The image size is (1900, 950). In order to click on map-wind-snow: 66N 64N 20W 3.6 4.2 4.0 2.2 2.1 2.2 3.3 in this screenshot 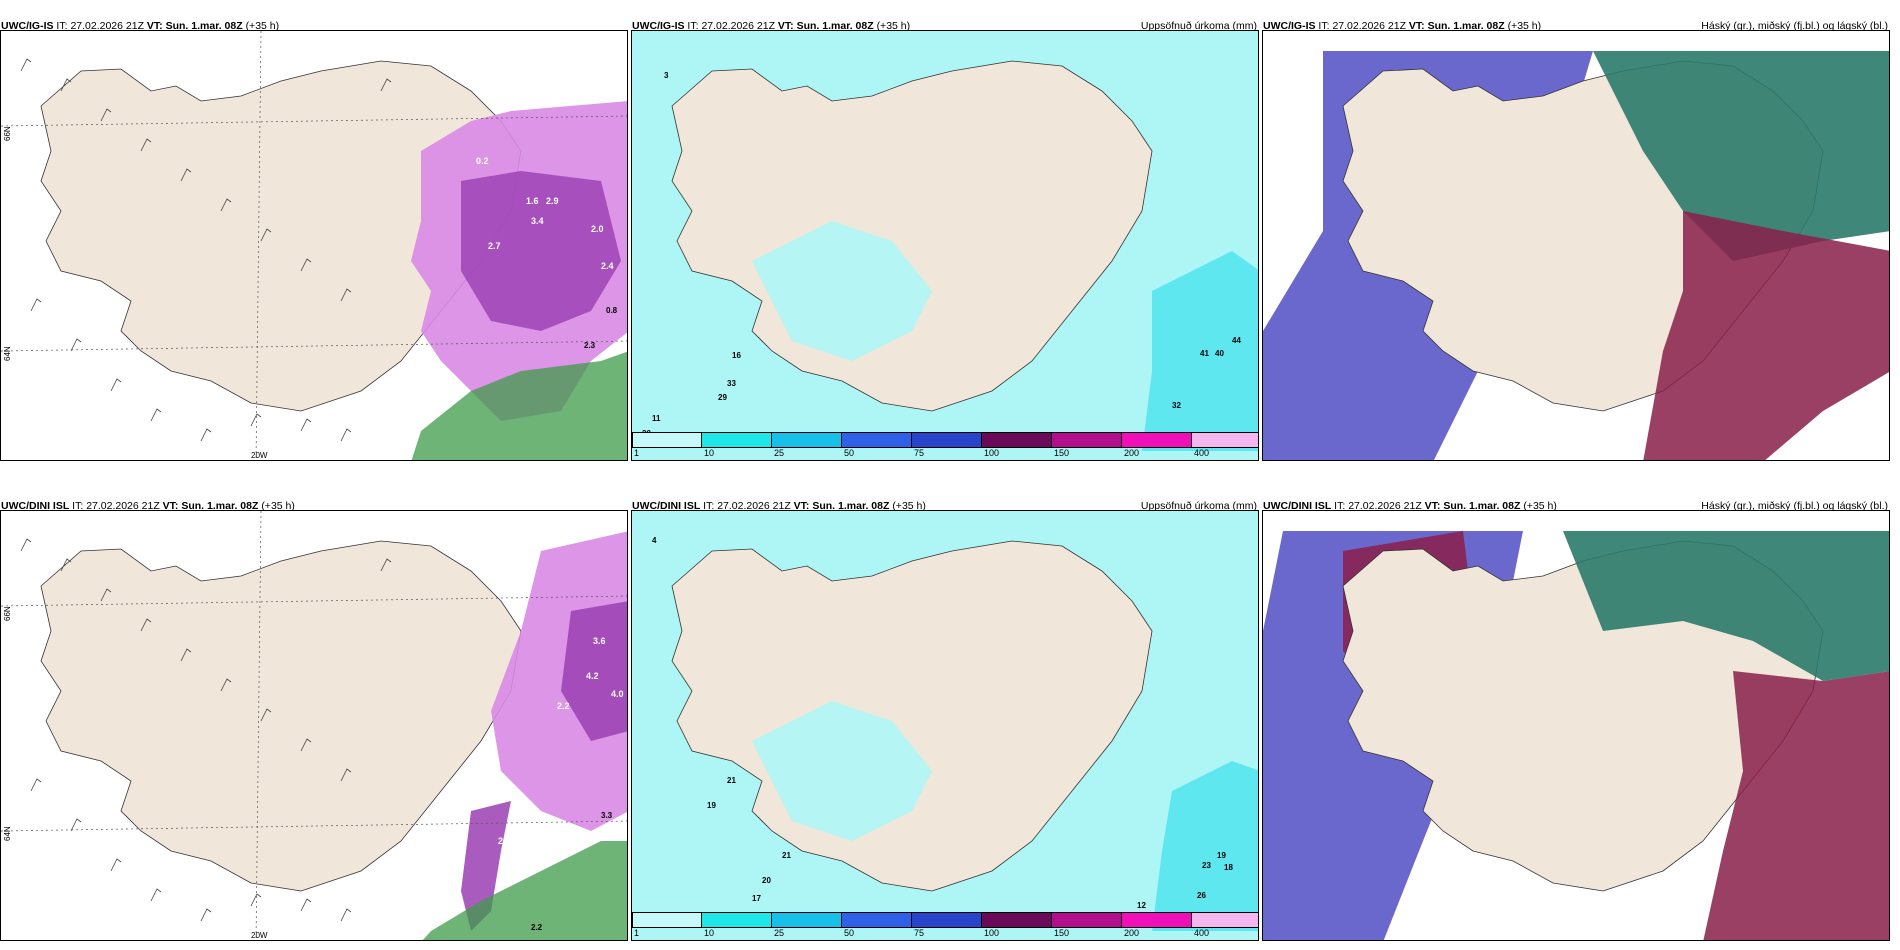, I will do `click(314, 725)`.